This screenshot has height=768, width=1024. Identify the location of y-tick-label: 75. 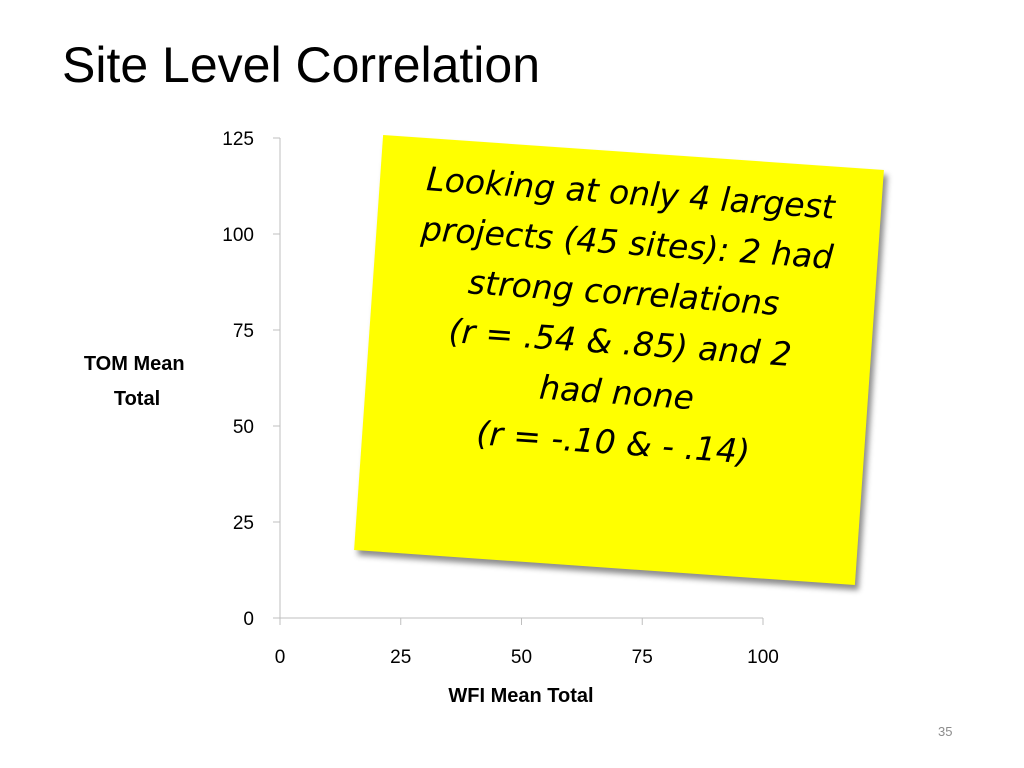
(243, 331).